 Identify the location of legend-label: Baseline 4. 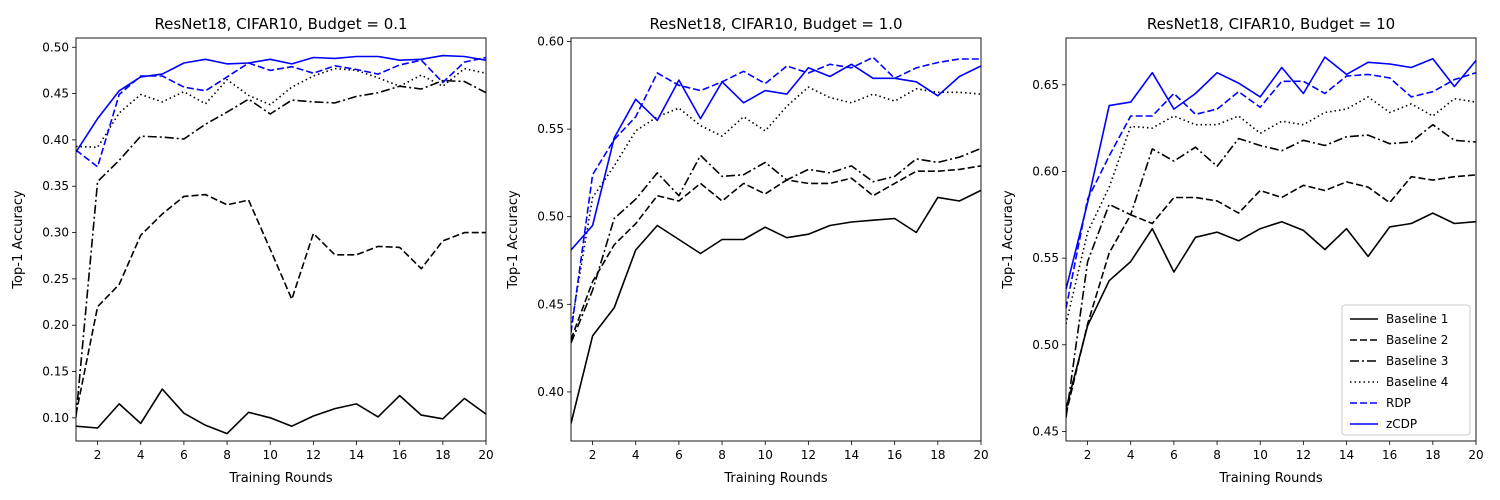
(1417, 382).